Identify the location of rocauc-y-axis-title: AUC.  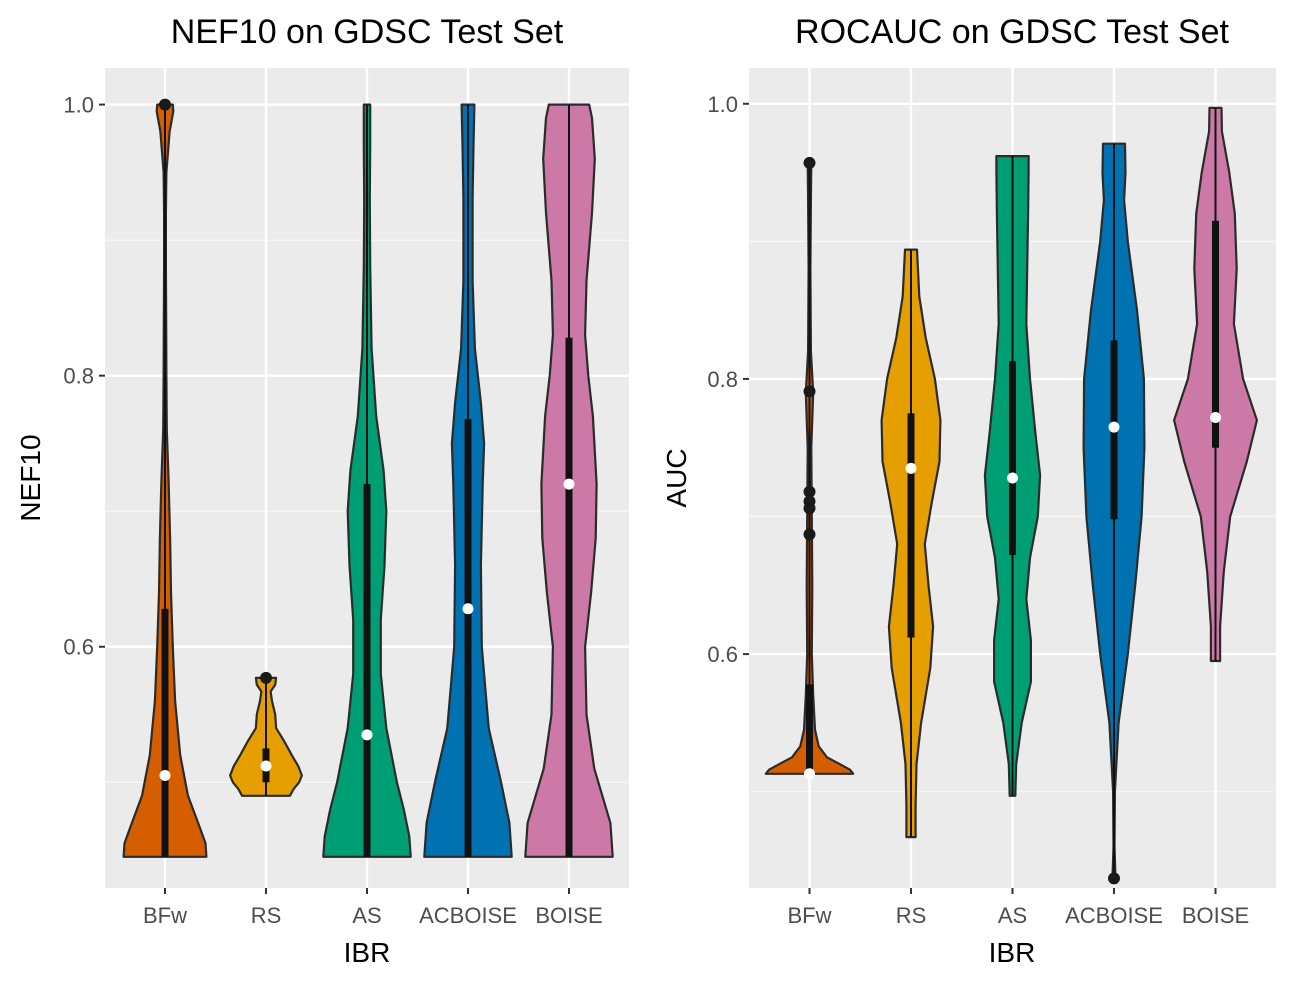
(676, 477).